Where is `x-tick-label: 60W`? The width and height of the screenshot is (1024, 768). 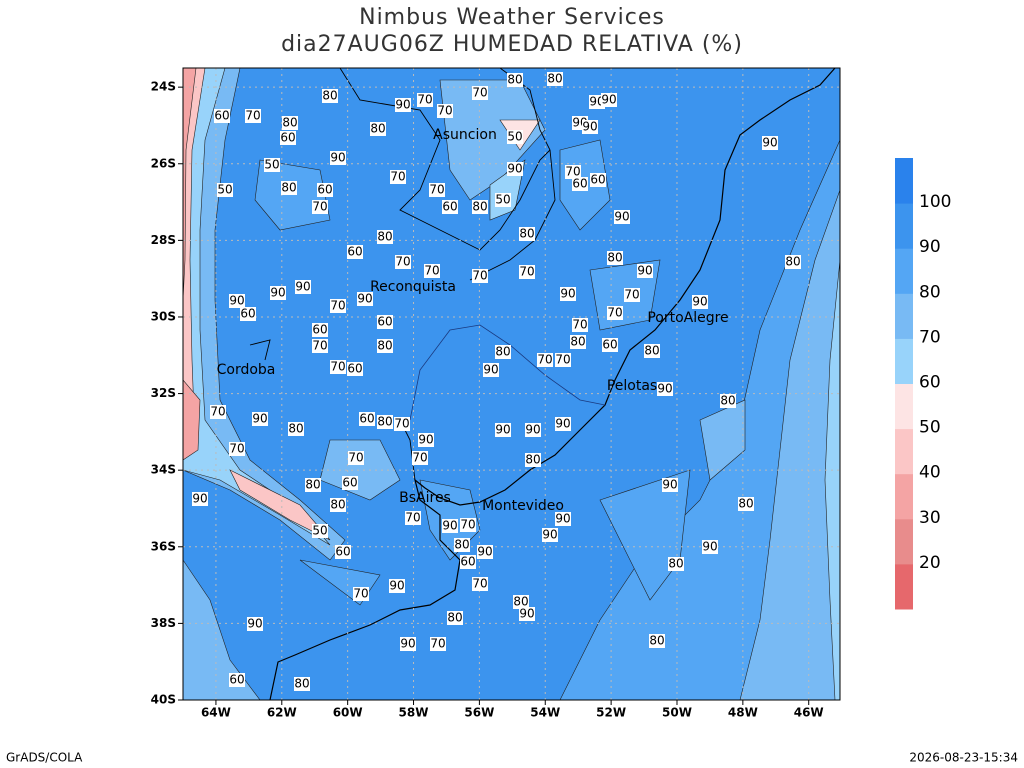 x-tick-label: 60W is located at coordinates (348, 713).